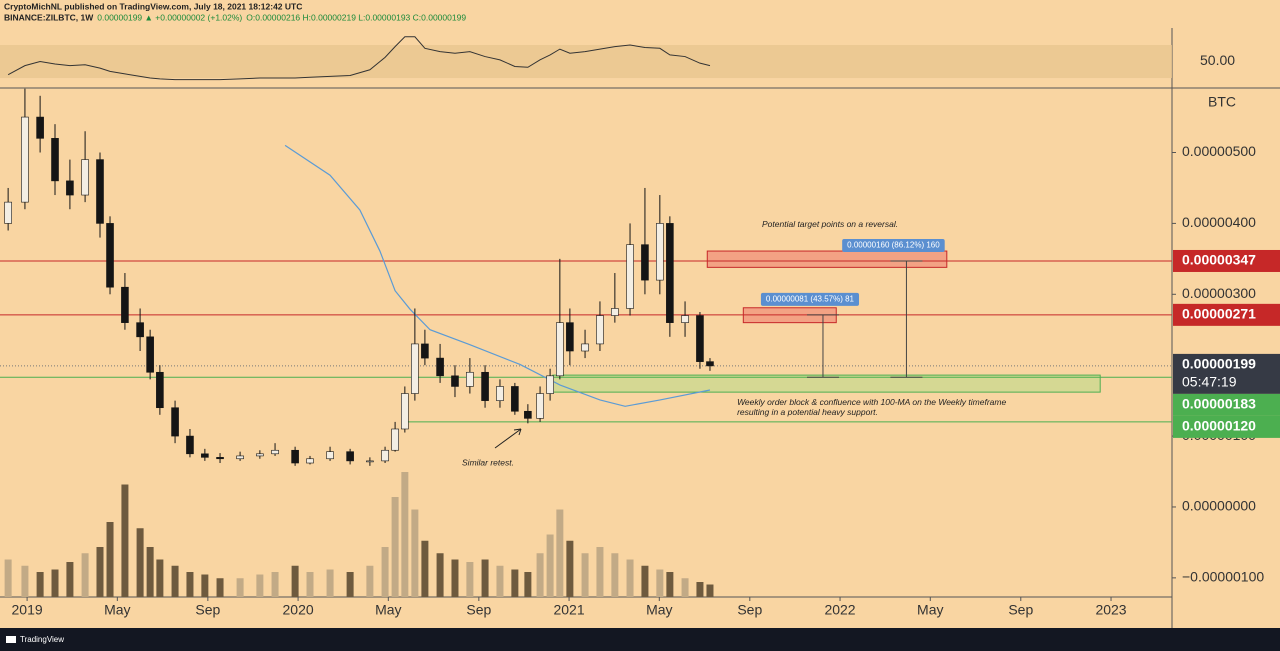  What do you see at coordinates (807, 412) in the screenshot?
I see `annotation: resulting in a potential heavy support.` at bounding box center [807, 412].